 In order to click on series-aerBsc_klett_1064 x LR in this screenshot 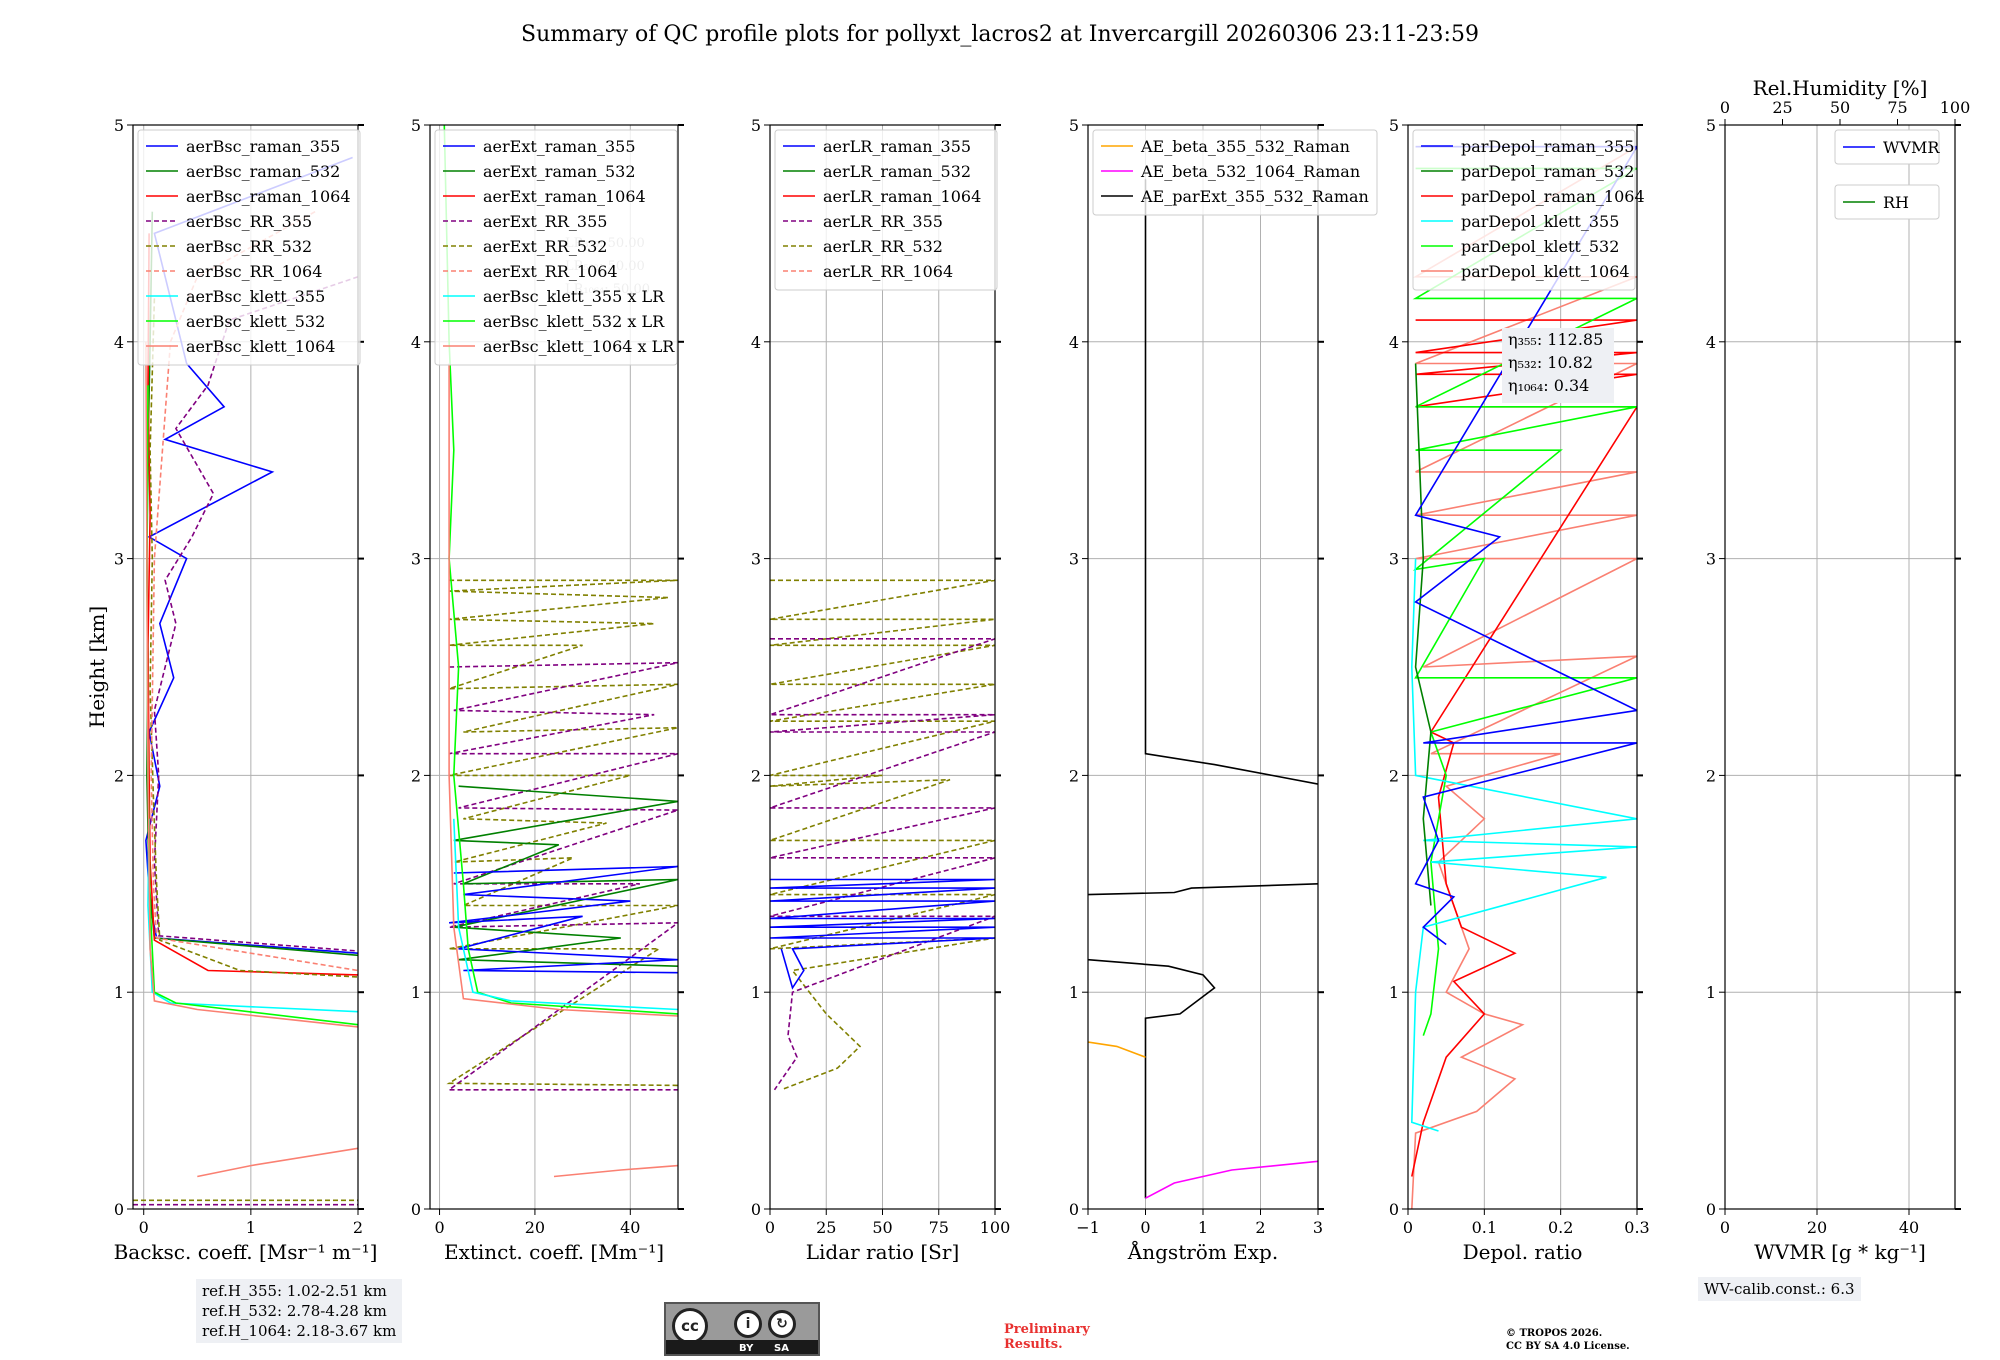, I will do `click(563, 690)`.